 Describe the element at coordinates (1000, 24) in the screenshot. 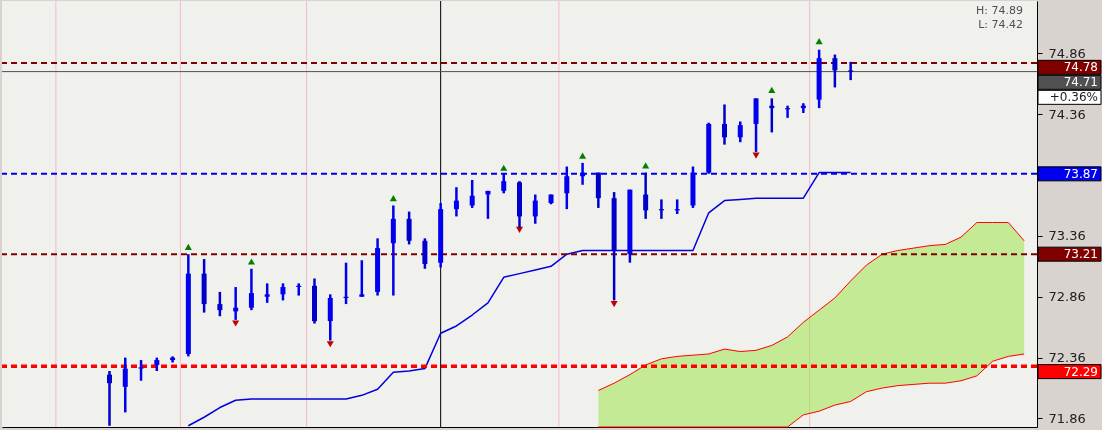

I see `annotation: L: 74.42` at that location.